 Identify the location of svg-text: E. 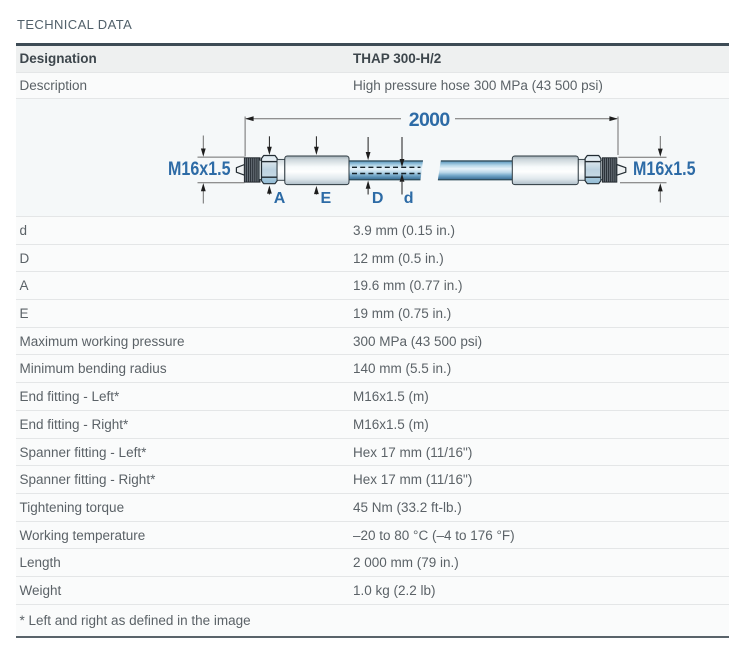
(325, 198).